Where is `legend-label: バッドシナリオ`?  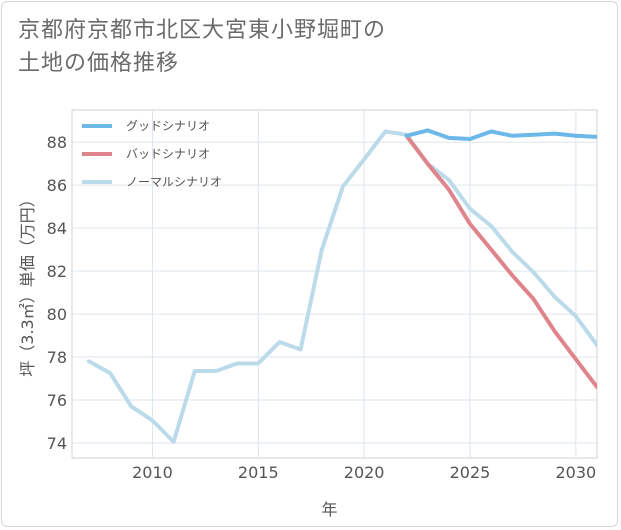
legend-label: バッドシナリオ is located at coordinates (168, 154).